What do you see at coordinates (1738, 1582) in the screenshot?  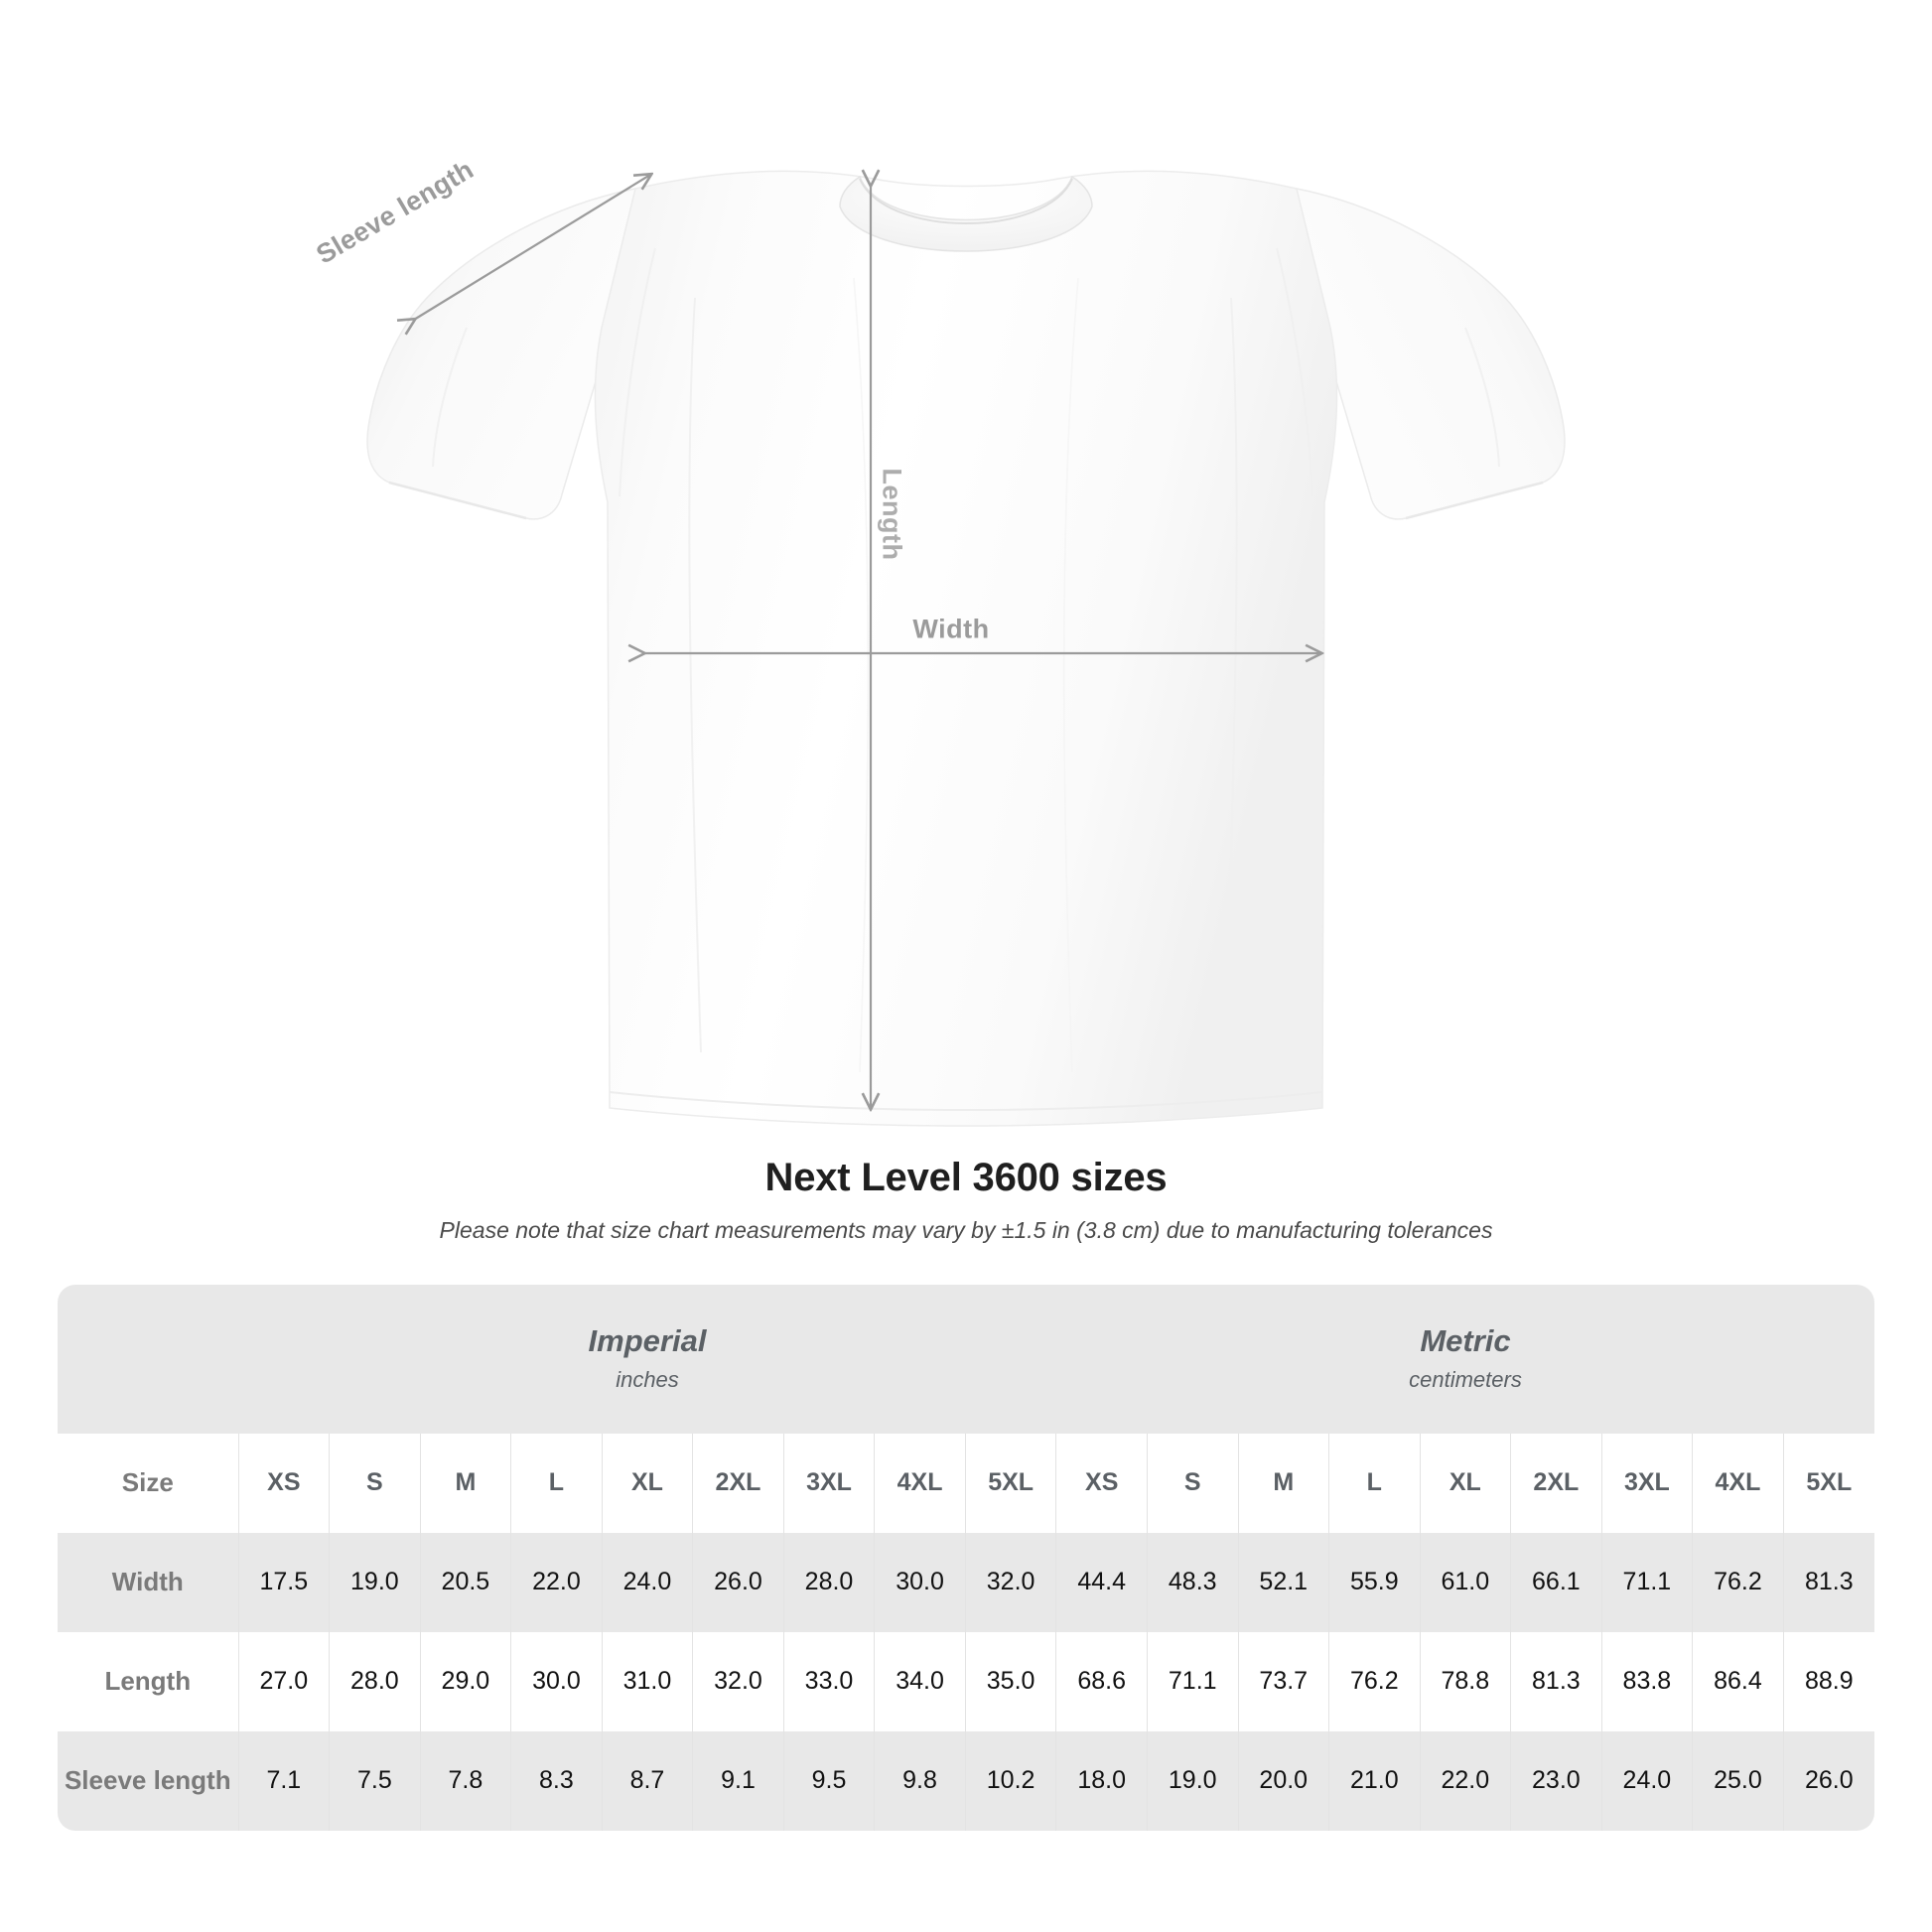 I see `cell-width-metric-4xl: 76.2` at bounding box center [1738, 1582].